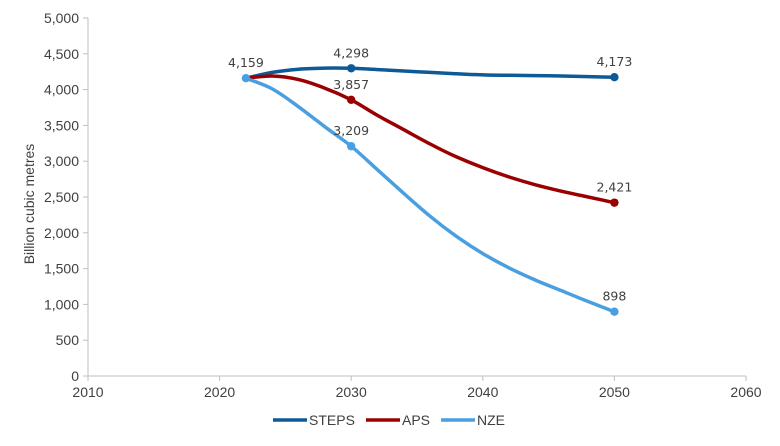 The image size is (780, 446). Describe the element at coordinates (61, 90) in the screenshot. I see `y-tick-label: 4,000` at that location.